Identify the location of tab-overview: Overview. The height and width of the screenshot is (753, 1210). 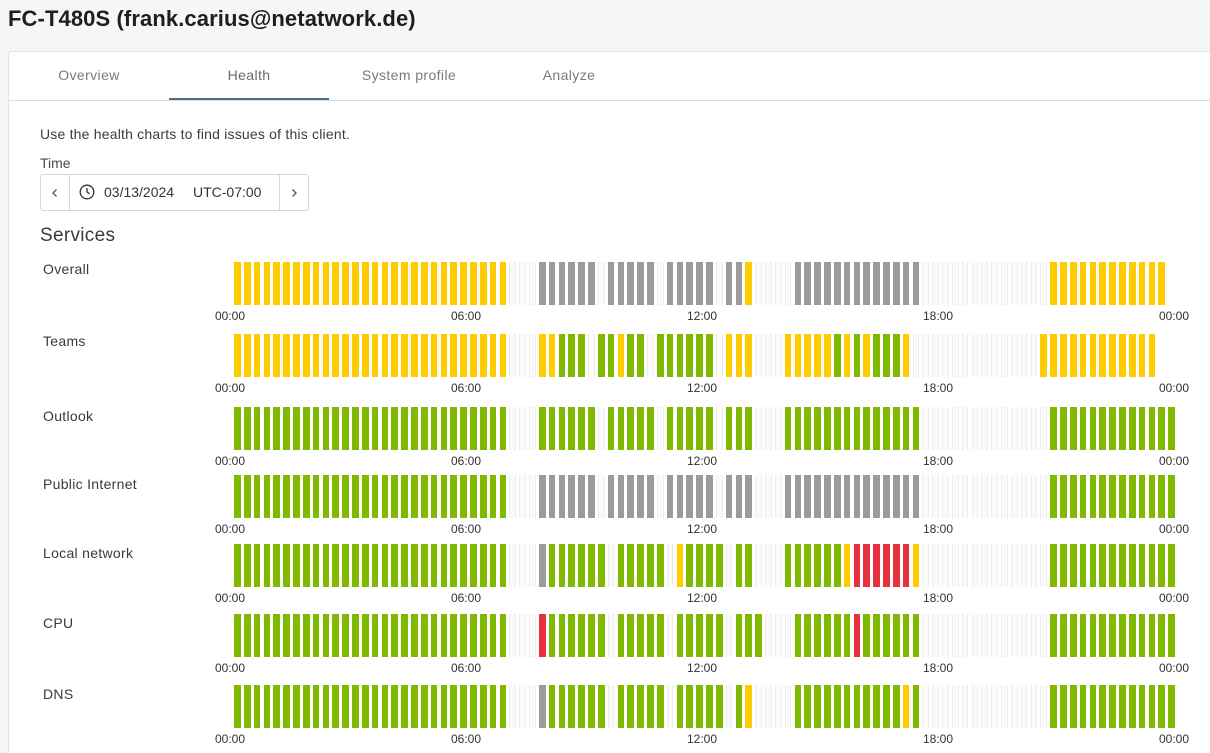
(89, 75).